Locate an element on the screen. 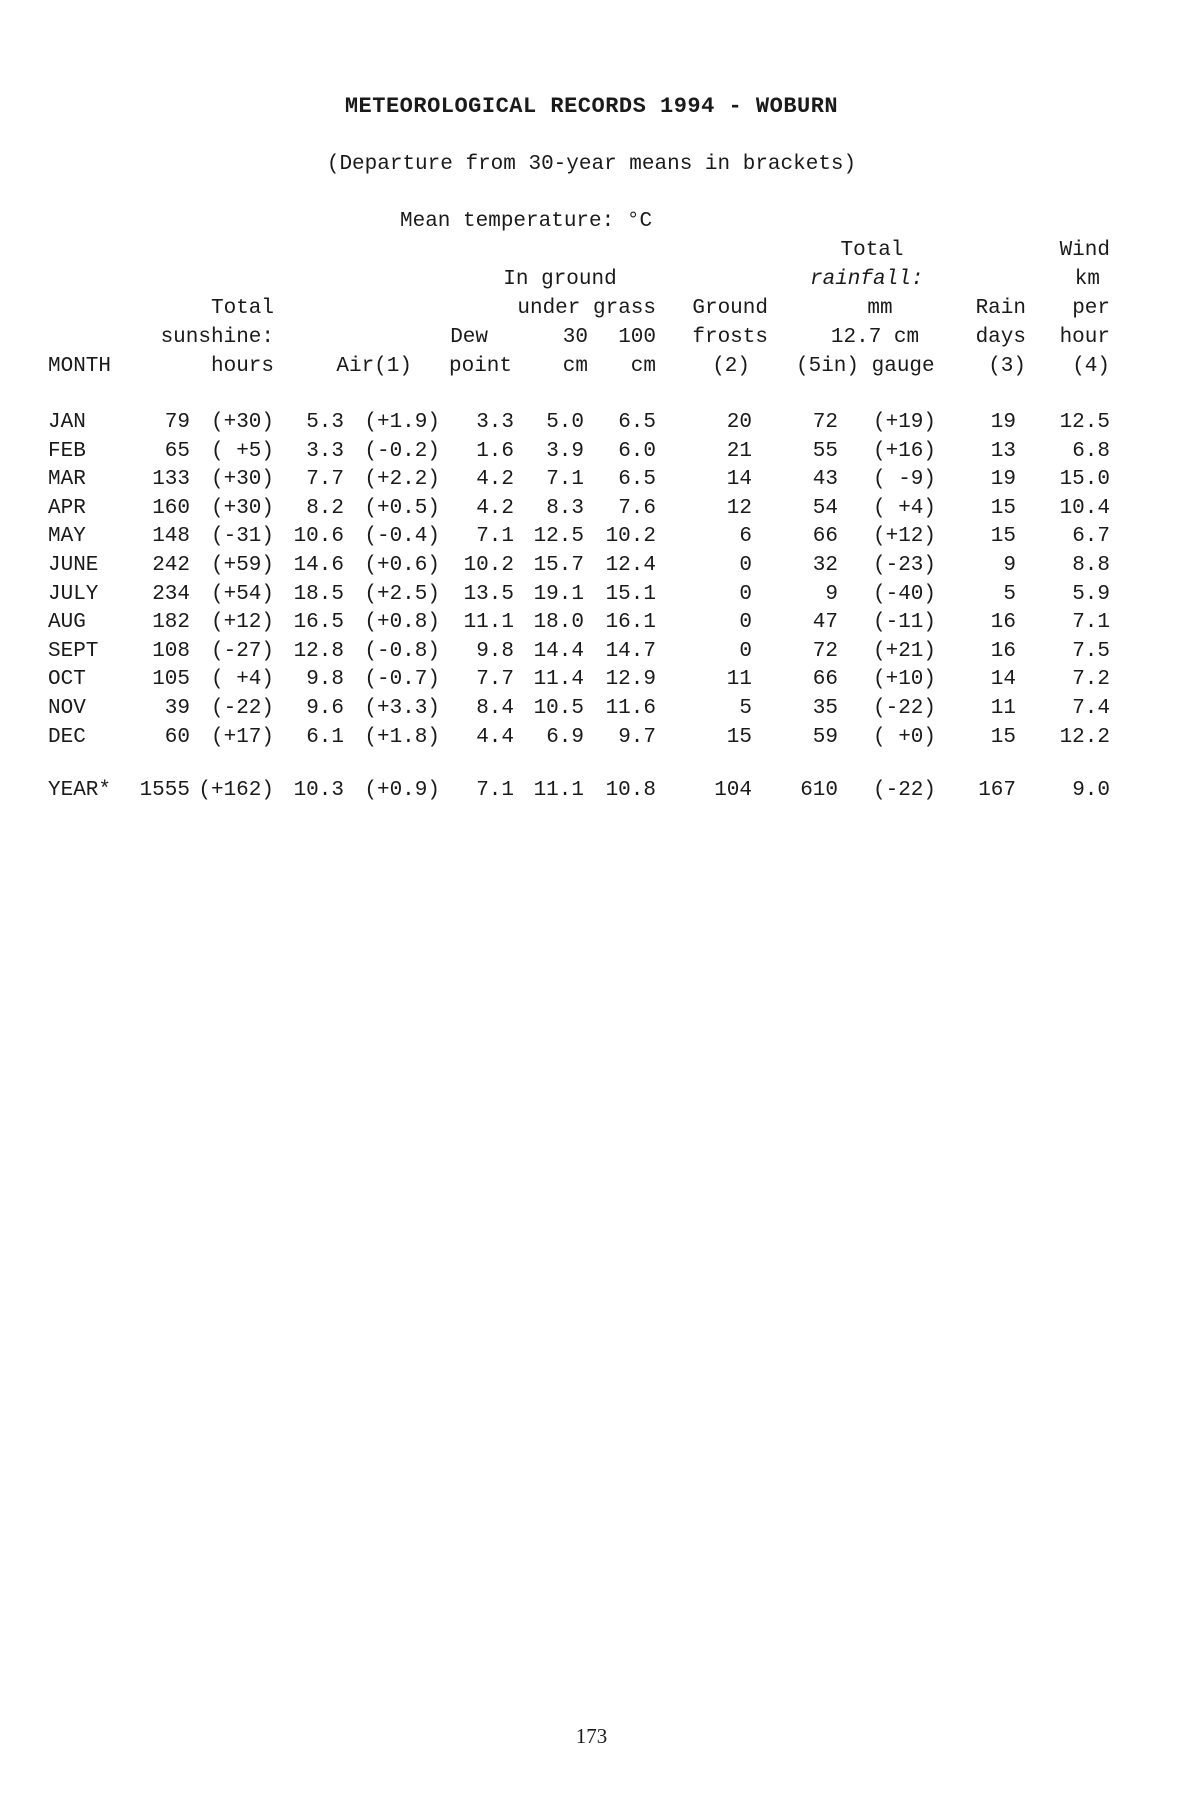 This screenshot has width=1183, height=1815. air-departure-cell: (+0.5) is located at coordinates (402, 508).